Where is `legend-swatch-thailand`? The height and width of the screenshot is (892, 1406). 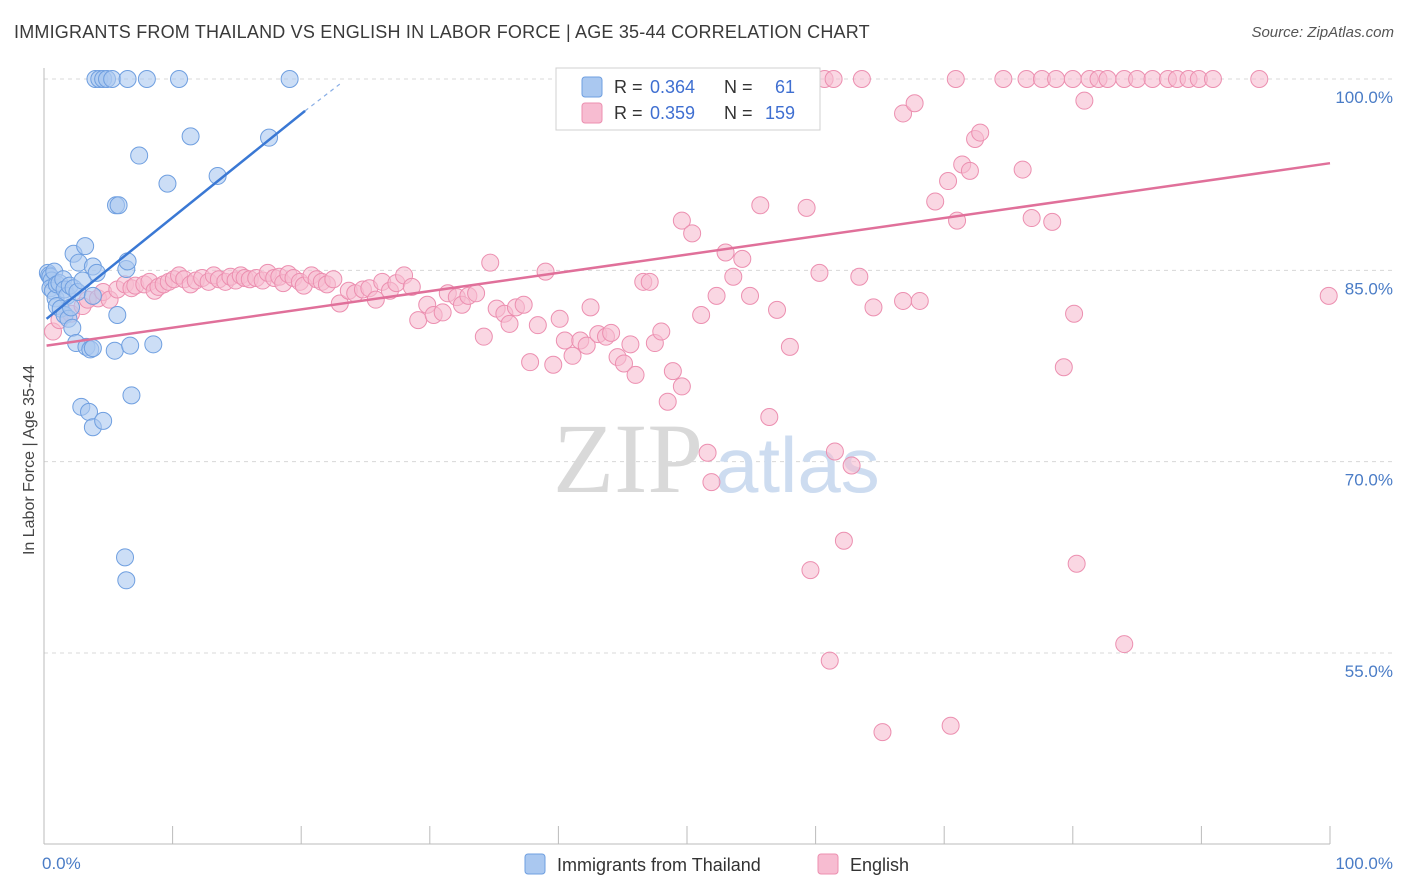 legend-swatch-thailand is located at coordinates (535, 864).